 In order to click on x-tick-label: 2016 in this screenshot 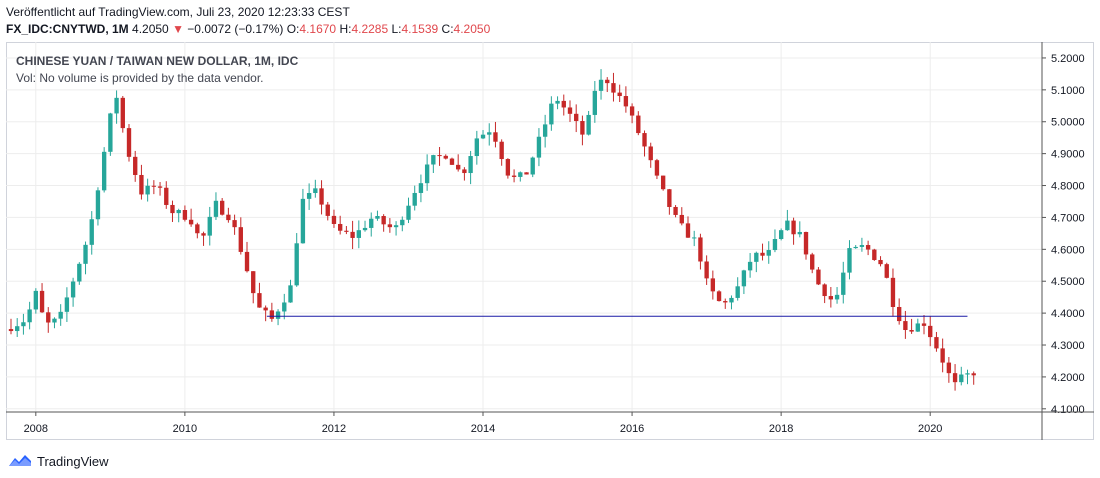, I will do `click(632, 429)`.